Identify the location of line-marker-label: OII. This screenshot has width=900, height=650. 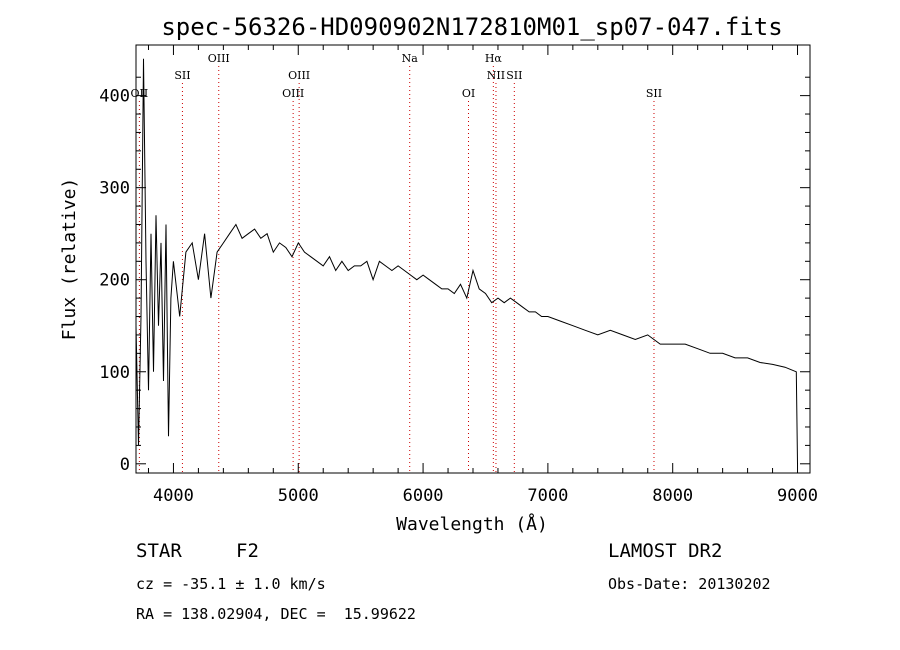
(140, 93).